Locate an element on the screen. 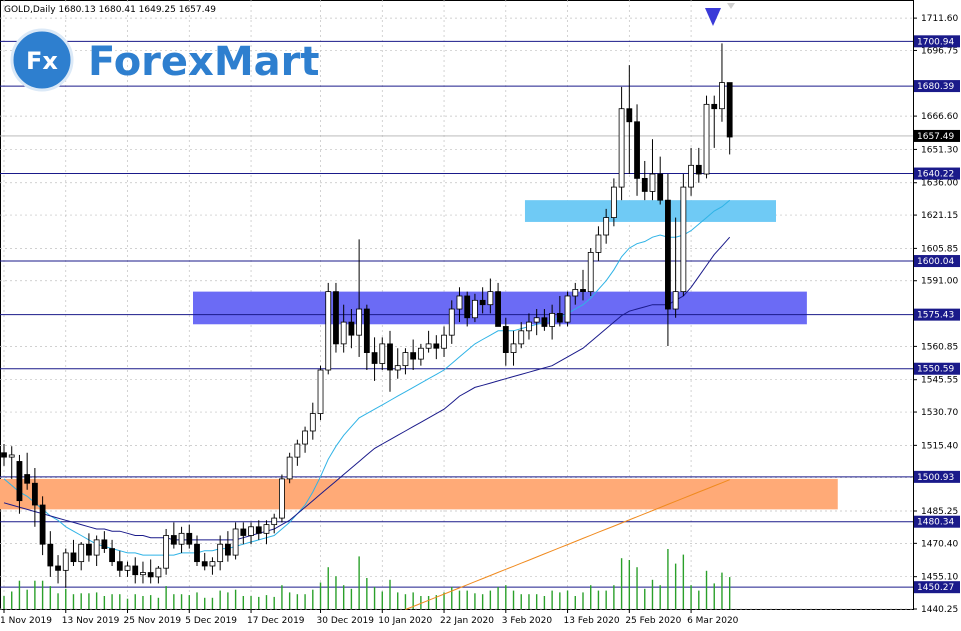 Image resolution: width=961 pixels, height=631 pixels. x-tick-label: 13 Feb 2020 is located at coordinates (592, 621).